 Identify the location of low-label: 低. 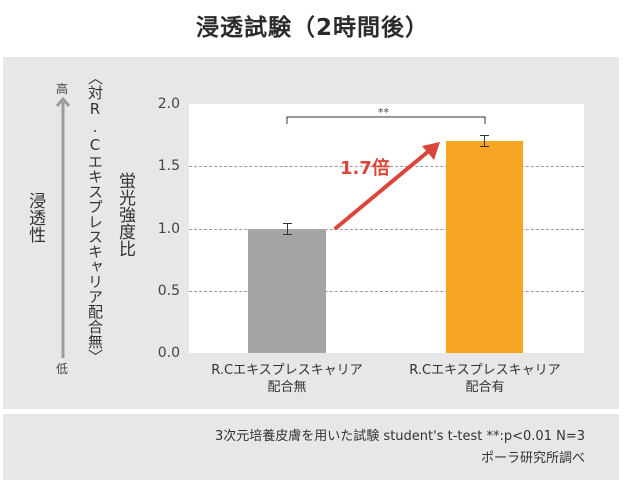
(62, 369).